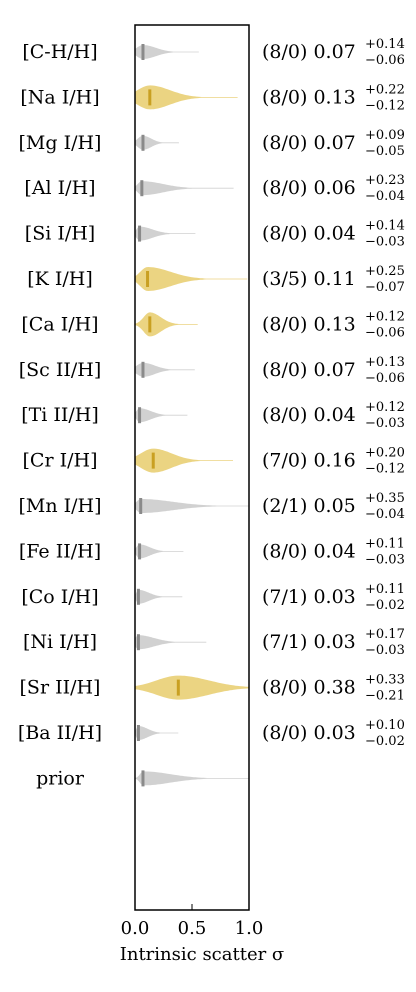 This screenshot has height=992, width=416. I want to click on stat-minus-15: −0.02, so click(385, 741).